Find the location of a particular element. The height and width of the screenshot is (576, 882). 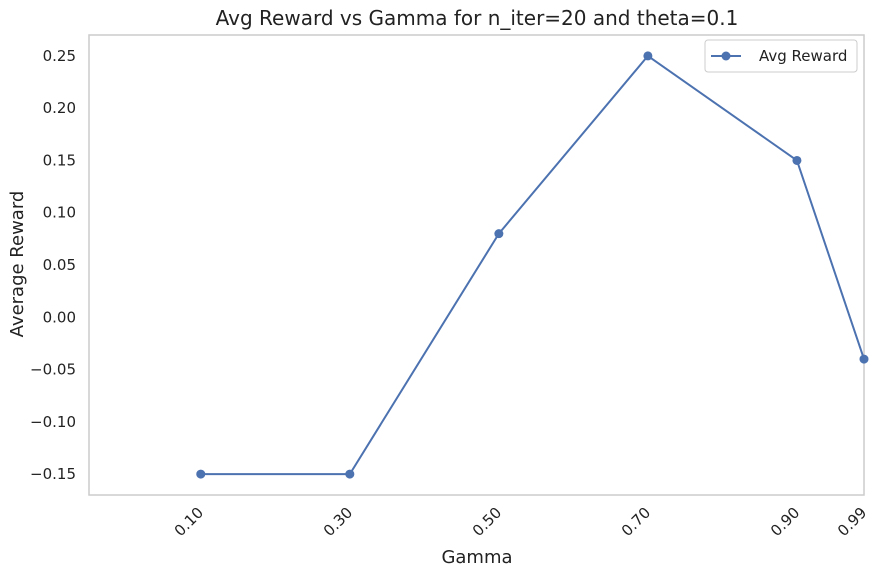

y-tick-label: 0.15 is located at coordinates (59, 160).